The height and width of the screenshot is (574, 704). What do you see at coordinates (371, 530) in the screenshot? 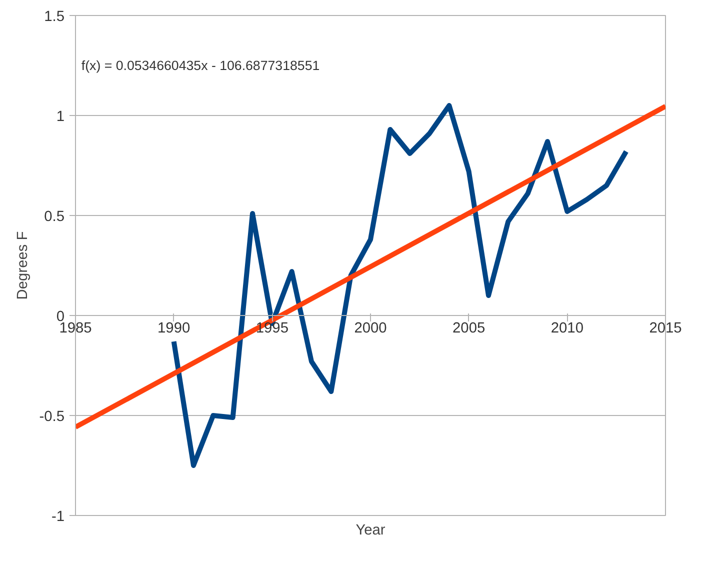
I see `x-axis-title: Year` at bounding box center [371, 530].